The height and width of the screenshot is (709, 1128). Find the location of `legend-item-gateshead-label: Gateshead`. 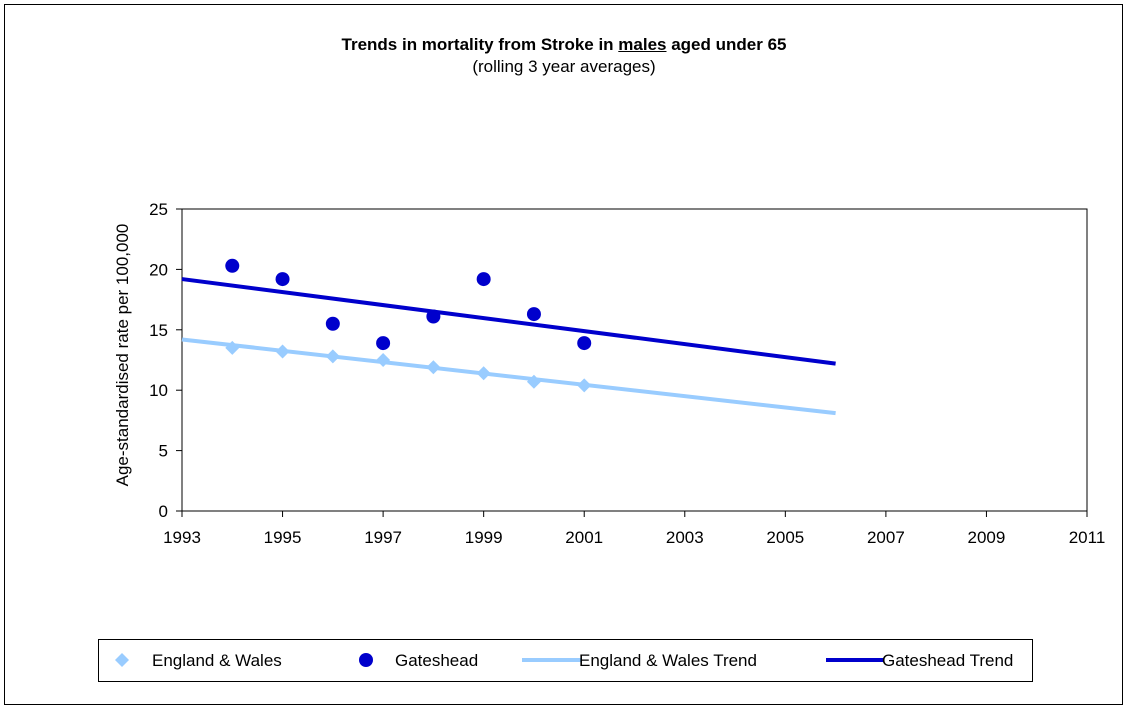

legend-item-gateshead-label: Gateshead is located at coordinates (436, 660).